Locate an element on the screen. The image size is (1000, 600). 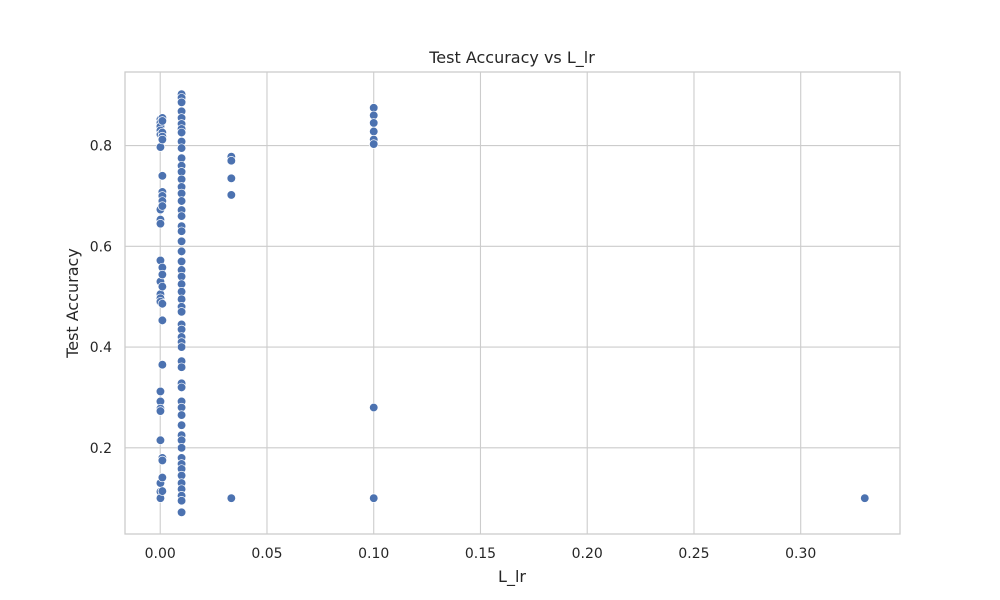
y-tick-labels: 0.2 0.4 0.6 0.8 is located at coordinates (101, 298).